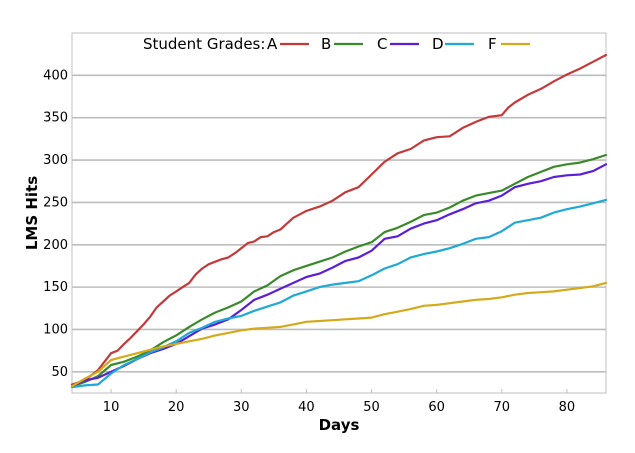  Describe the element at coordinates (567, 407) in the screenshot. I see `x-tick-label: 80` at that location.